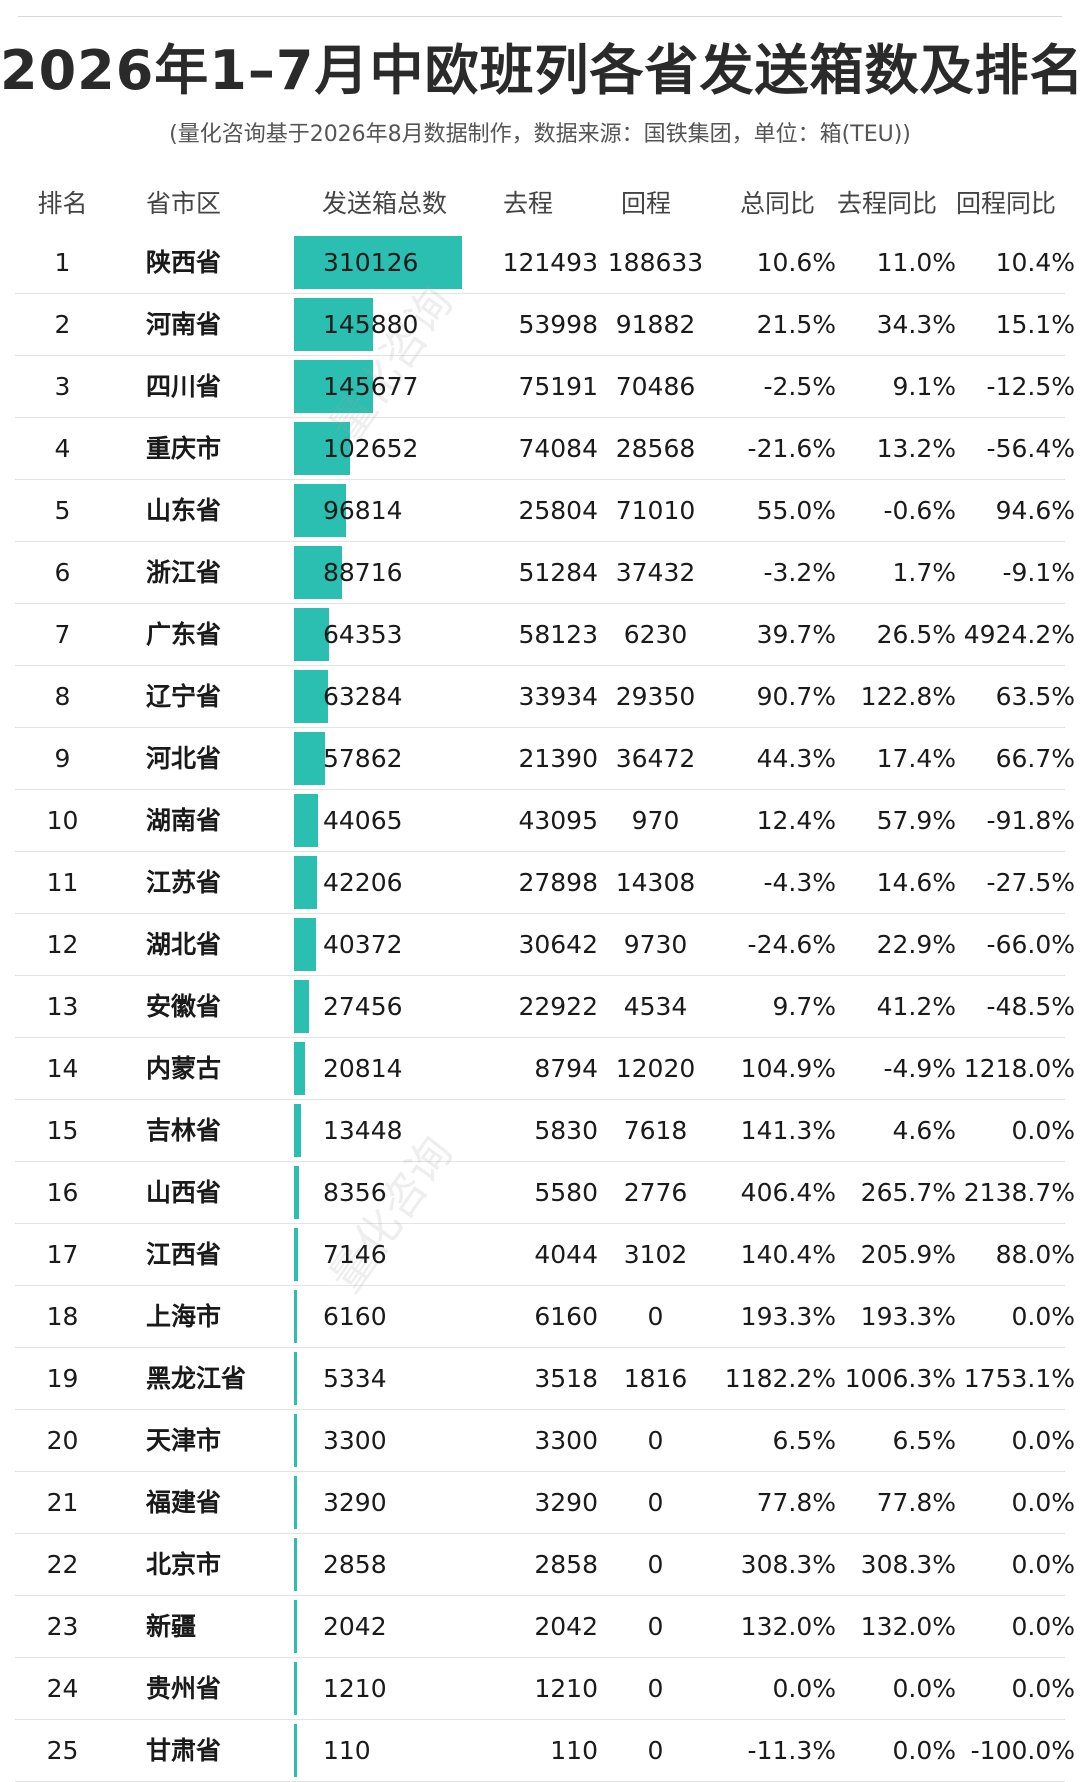 Image resolution: width=1080 pixels, height=1782 pixels. I want to click on table-row: 19 黑龙江省 5334 3518 1816 1182.2% 1006.3% 1753.1%, so click(545, 1379).